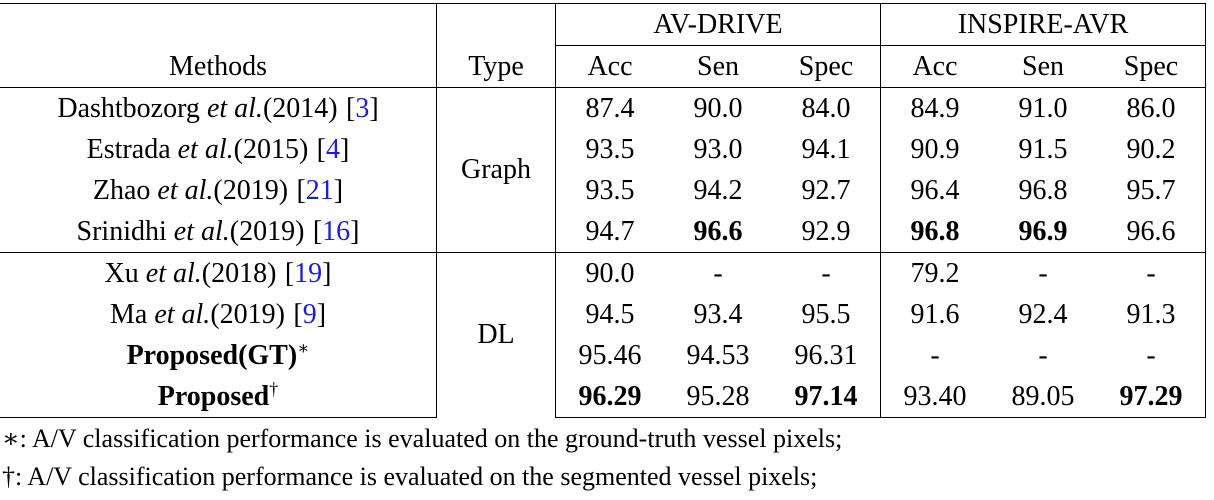 The height and width of the screenshot is (500, 1214). What do you see at coordinates (271, 149) in the screenshot?
I see `year: (2015)` at bounding box center [271, 149].